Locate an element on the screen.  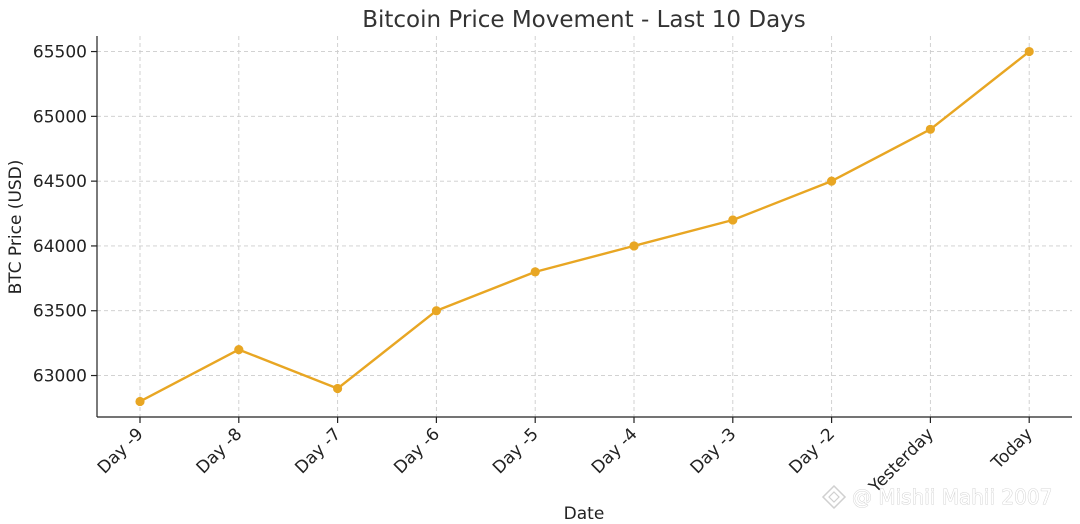
x-tick-label: Day -5 is located at coordinates (516, 451).